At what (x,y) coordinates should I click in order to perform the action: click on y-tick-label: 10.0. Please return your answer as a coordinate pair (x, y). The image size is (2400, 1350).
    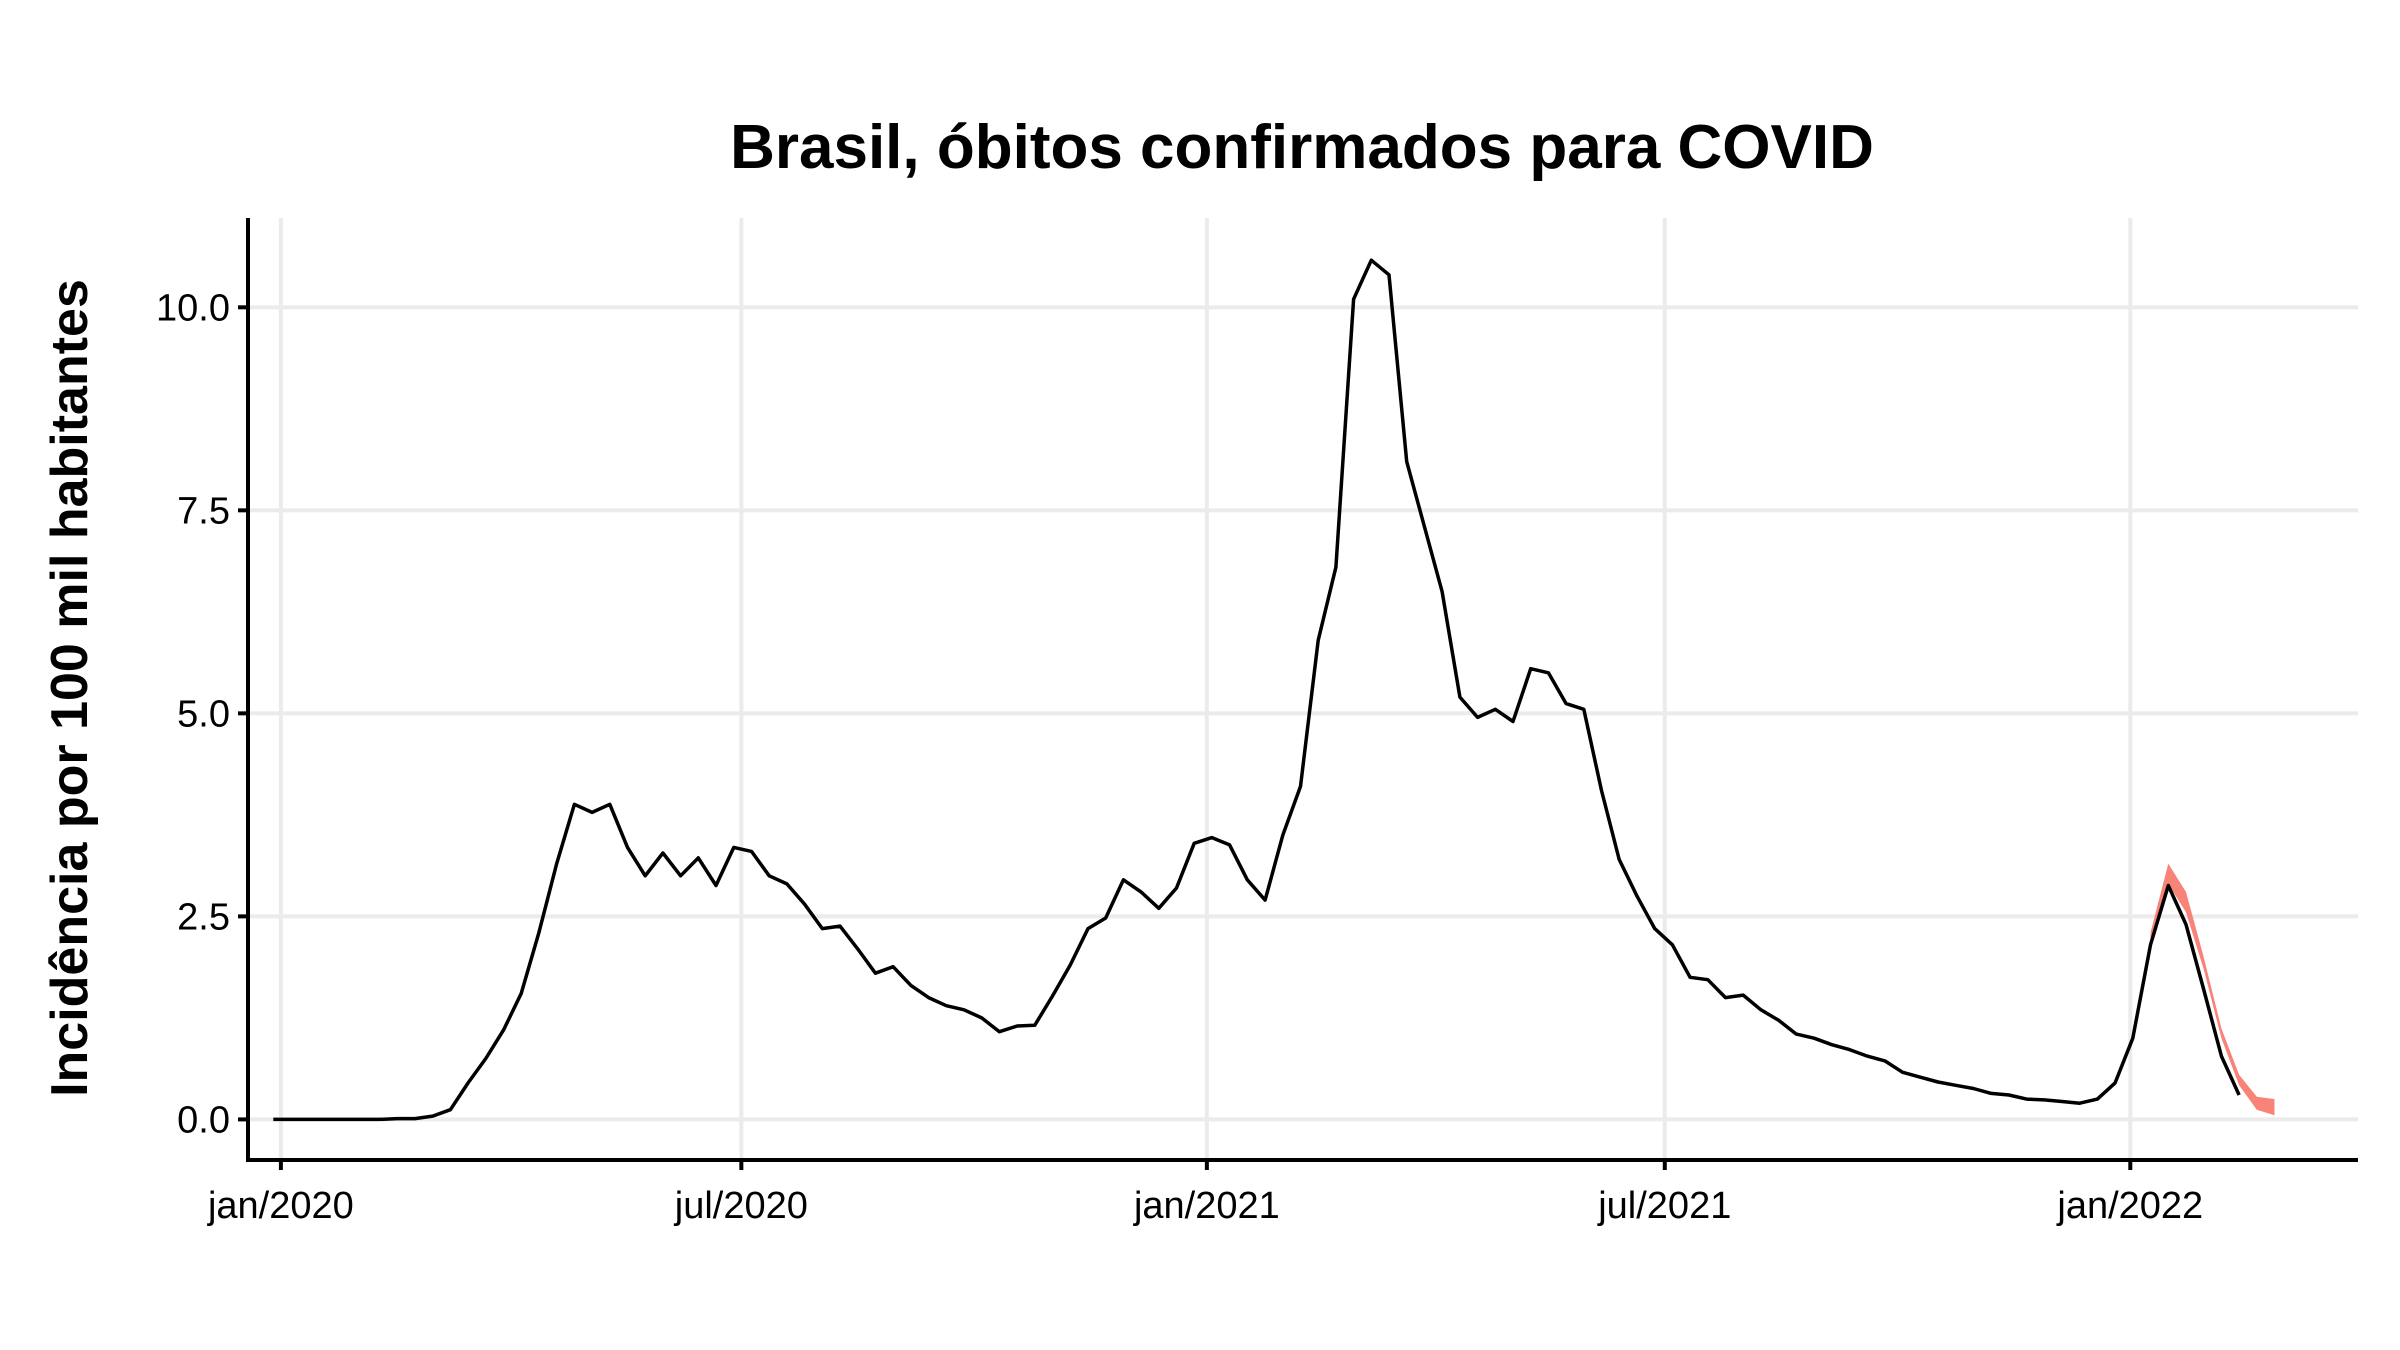
    Looking at the image, I should click on (193, 308).